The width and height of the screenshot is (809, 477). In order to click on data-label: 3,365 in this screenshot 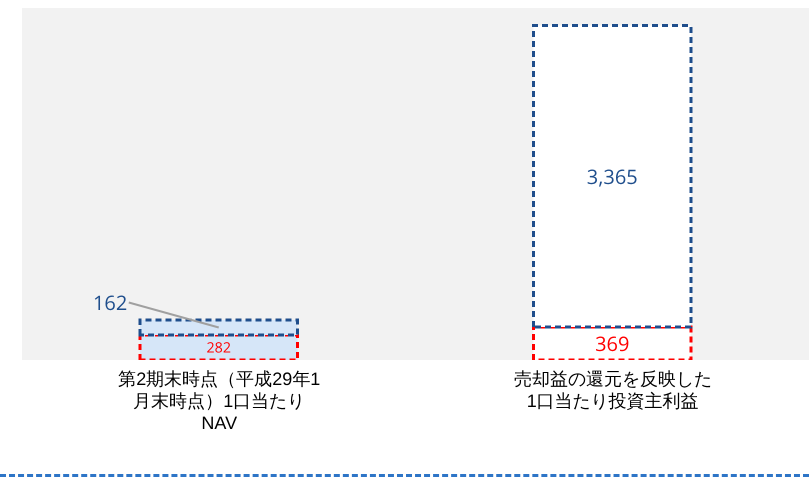, I will do `click(612, 176)`.